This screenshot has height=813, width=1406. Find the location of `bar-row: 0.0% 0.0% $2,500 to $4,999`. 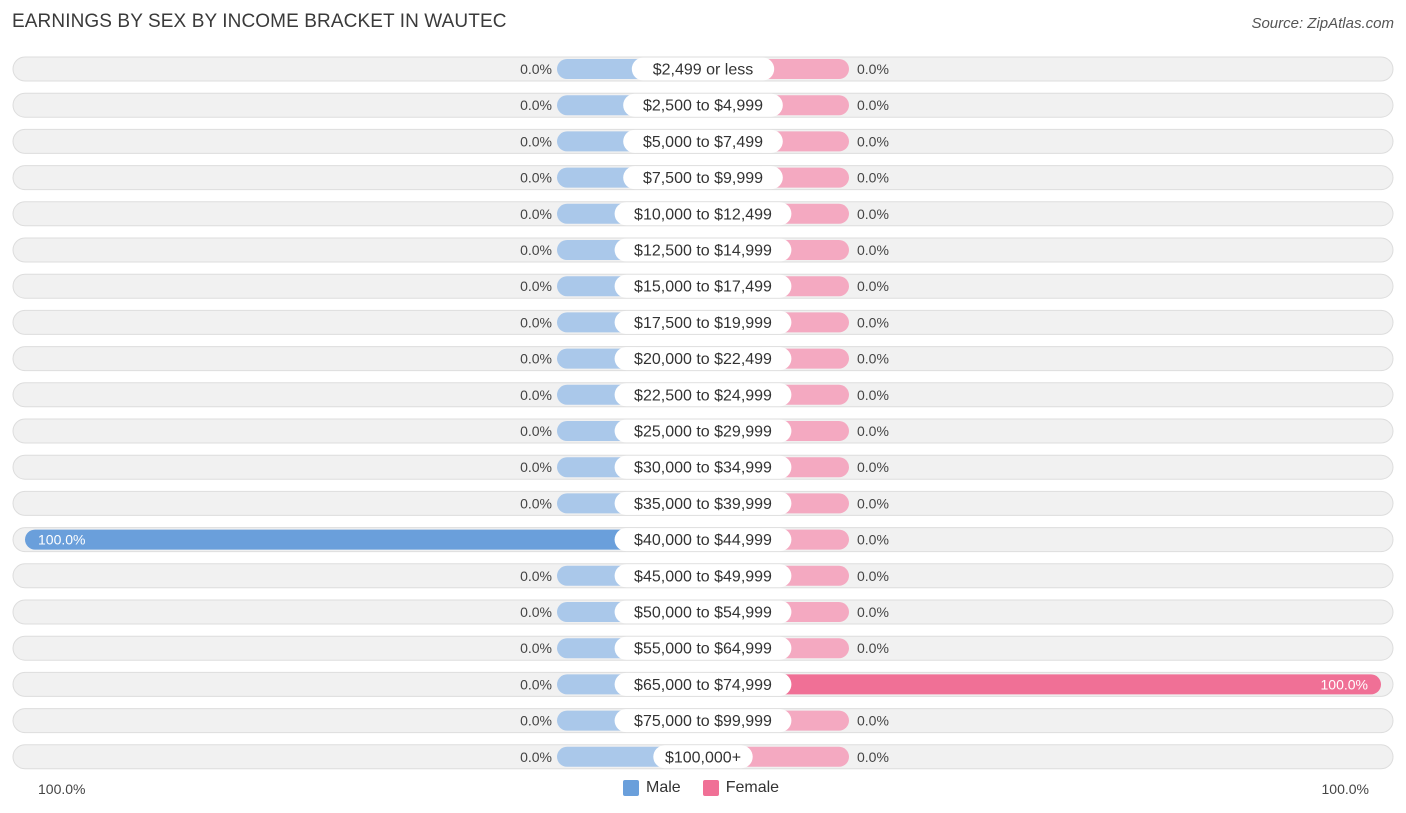

bar-row: 0.0% 0.0% $2,500 to $4,999 is located at coordinates (703, 105).